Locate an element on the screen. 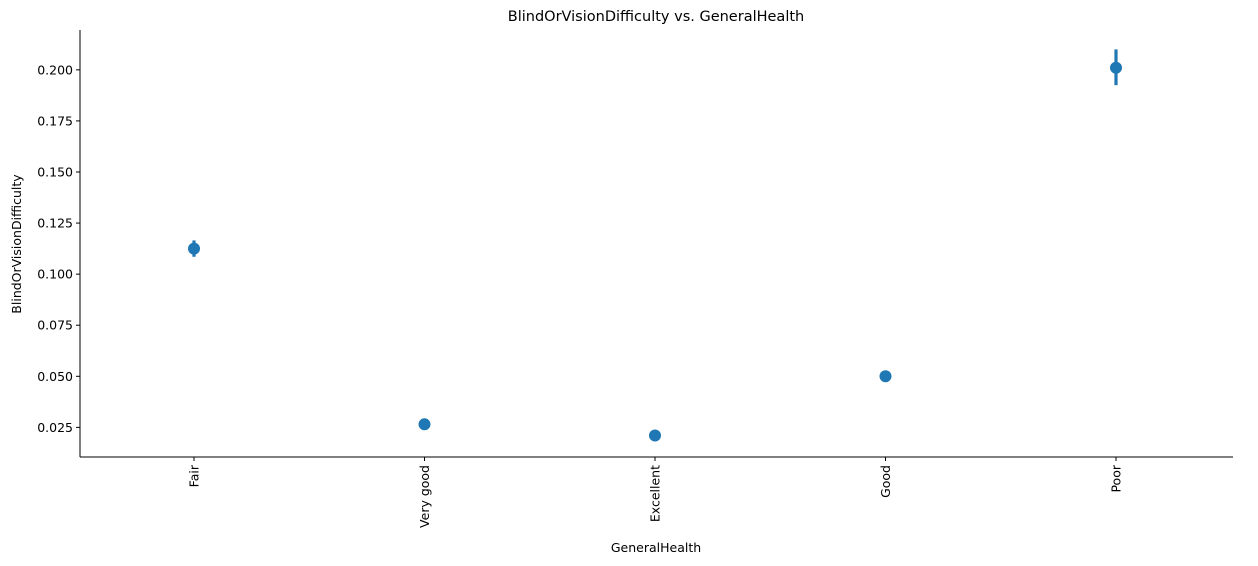 The image size is (1258, 566). y-tick-label: 0.200 is located at coordinates (55, 69).